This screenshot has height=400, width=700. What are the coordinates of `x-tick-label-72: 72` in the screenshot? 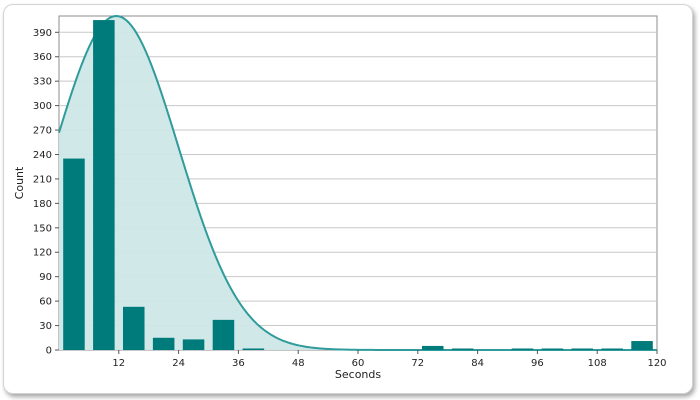 It's located at (417, 363).